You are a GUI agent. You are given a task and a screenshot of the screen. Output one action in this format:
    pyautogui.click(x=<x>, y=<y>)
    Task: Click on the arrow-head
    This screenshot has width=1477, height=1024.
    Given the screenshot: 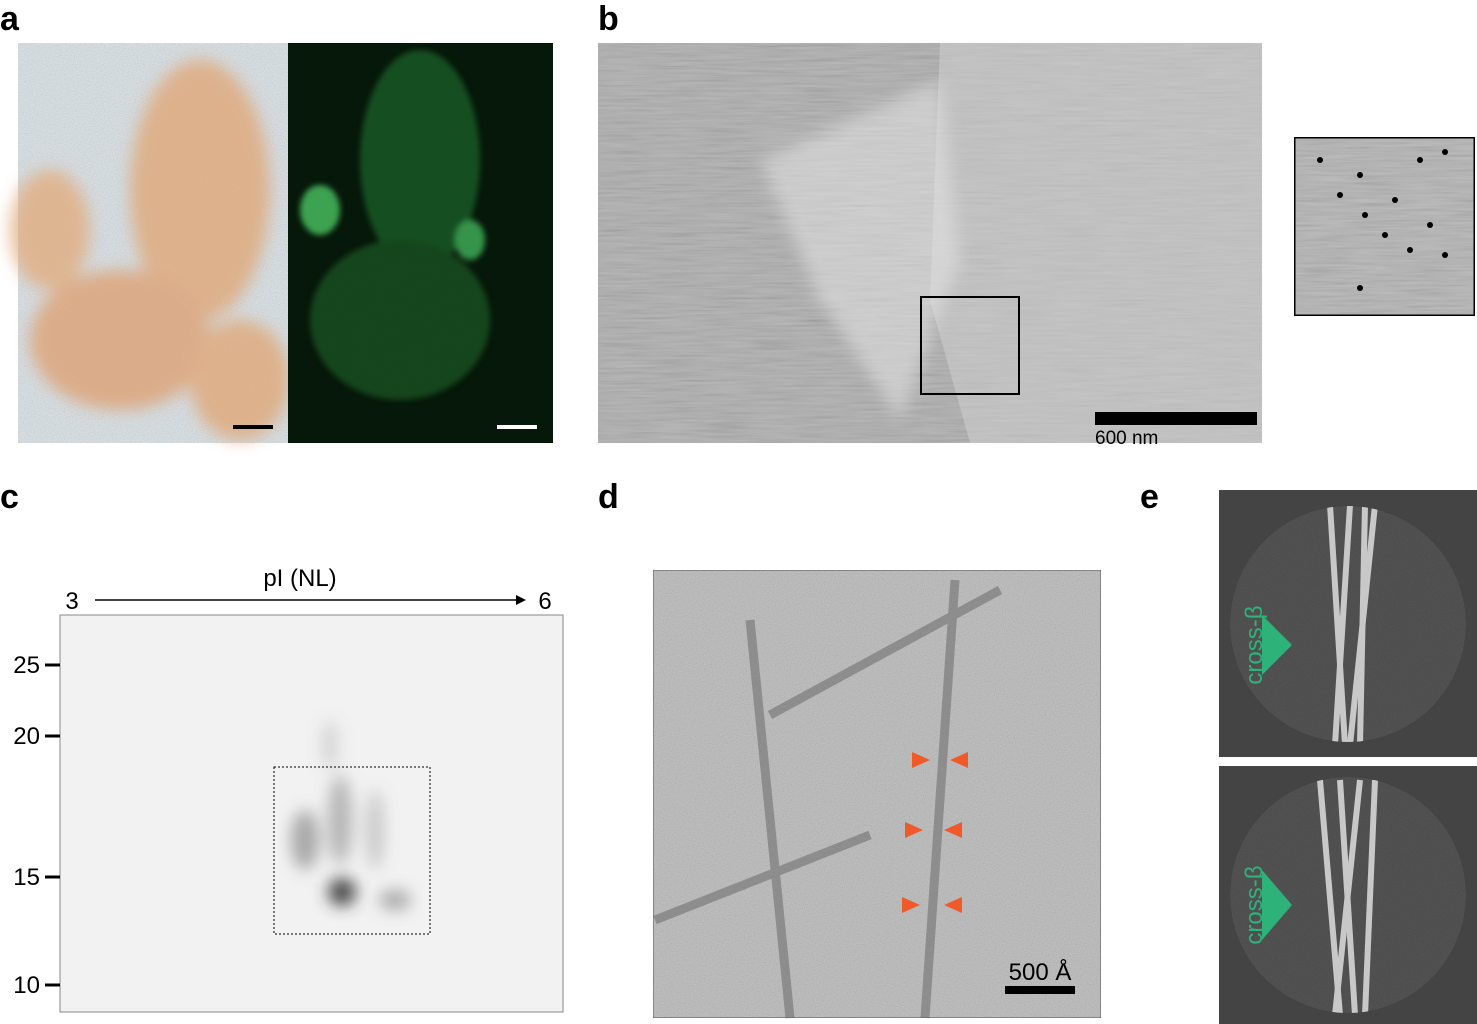 What is the action you would take?
    pyautogui.click(x=521, y=600)
    